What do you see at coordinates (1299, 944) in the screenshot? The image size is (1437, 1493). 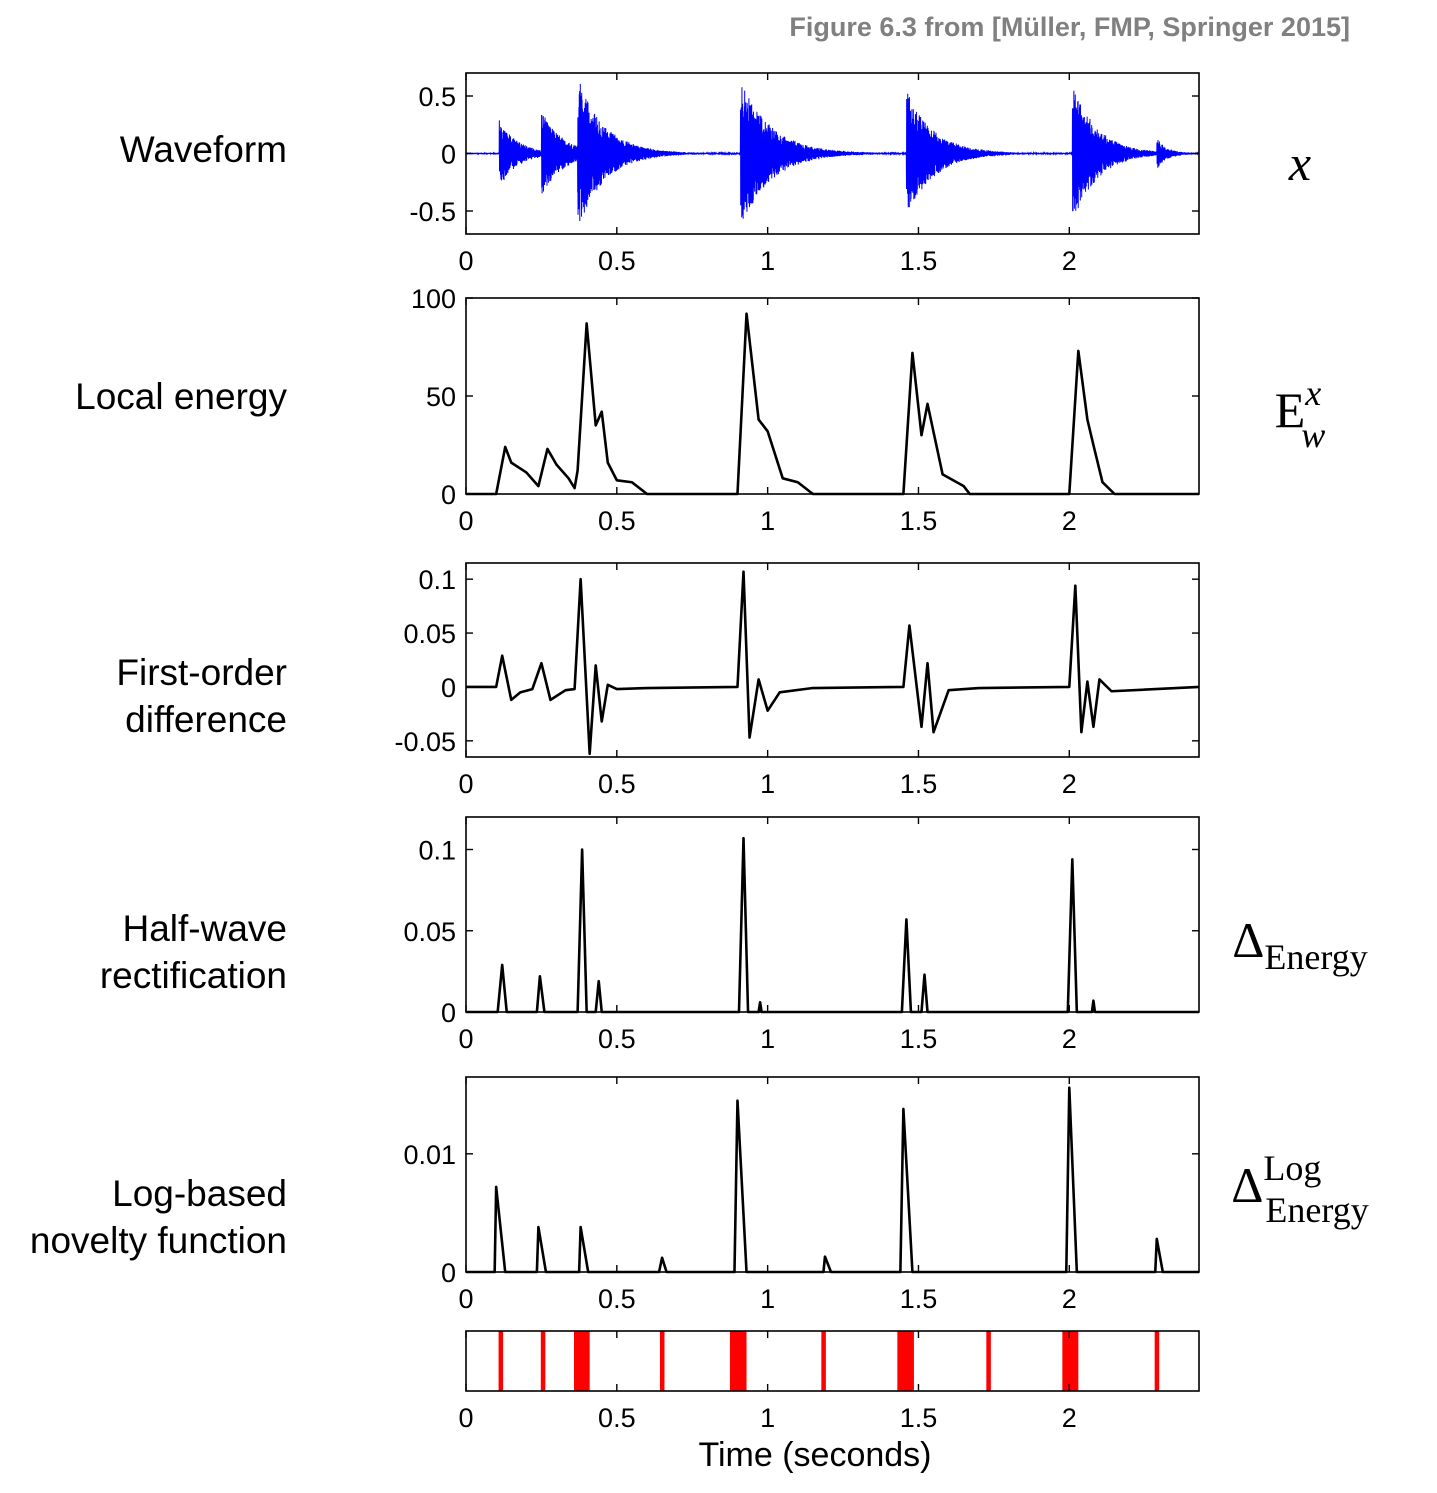 I see `math-symbol: ΔEnergy` at bounding box center [1299, 944].